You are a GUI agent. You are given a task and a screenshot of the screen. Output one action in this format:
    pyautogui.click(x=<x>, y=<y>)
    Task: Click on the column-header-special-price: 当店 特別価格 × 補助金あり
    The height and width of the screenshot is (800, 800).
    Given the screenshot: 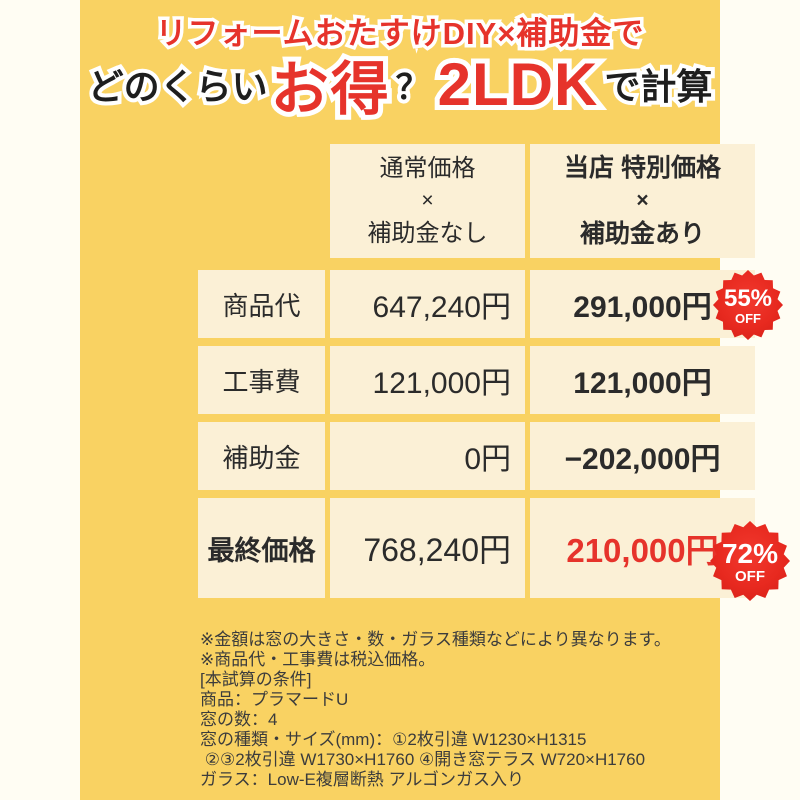 What is the action you would take?
    pyautogui.click(x=642, y=201)
    